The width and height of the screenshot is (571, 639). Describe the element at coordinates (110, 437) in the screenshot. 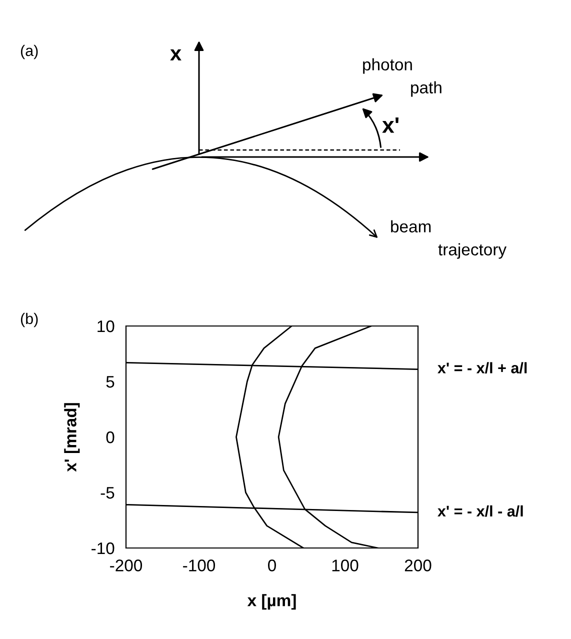

I see `y-tick-label: 0` at that location.